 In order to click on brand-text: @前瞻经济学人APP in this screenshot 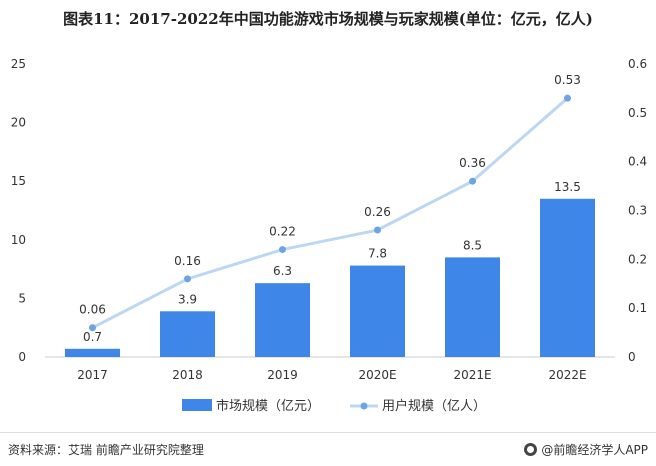, I will do `click(594, 450)`.